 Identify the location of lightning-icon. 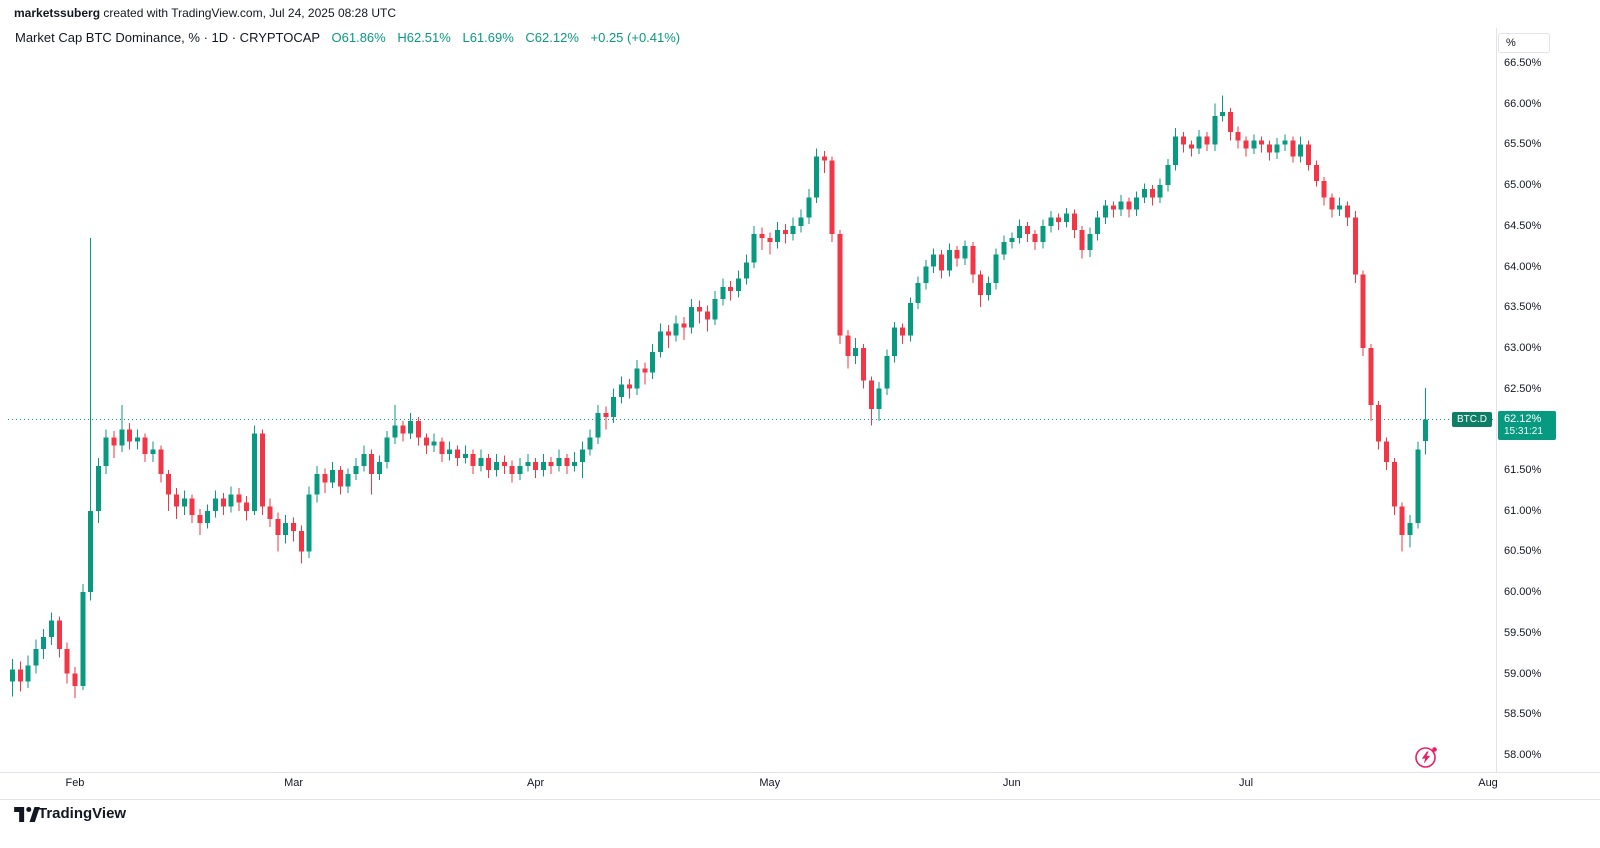
(1426, 757).